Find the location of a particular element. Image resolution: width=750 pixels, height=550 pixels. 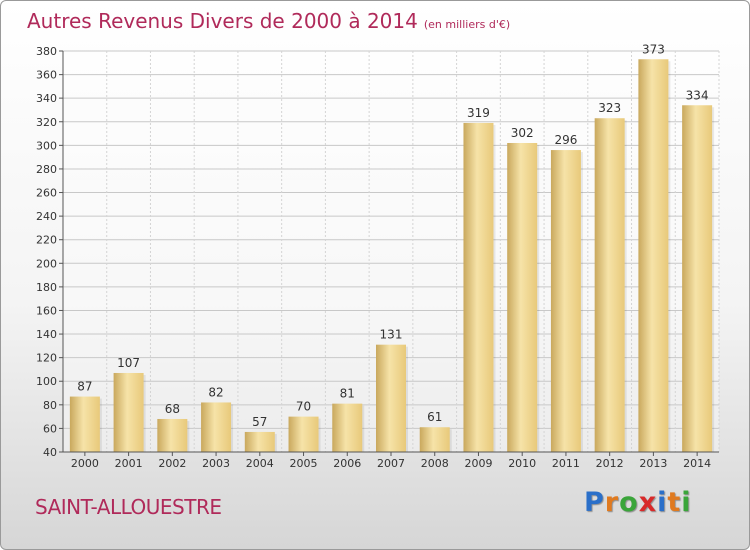

x-tick-label: 2000 is located at coordinates (85, 463).